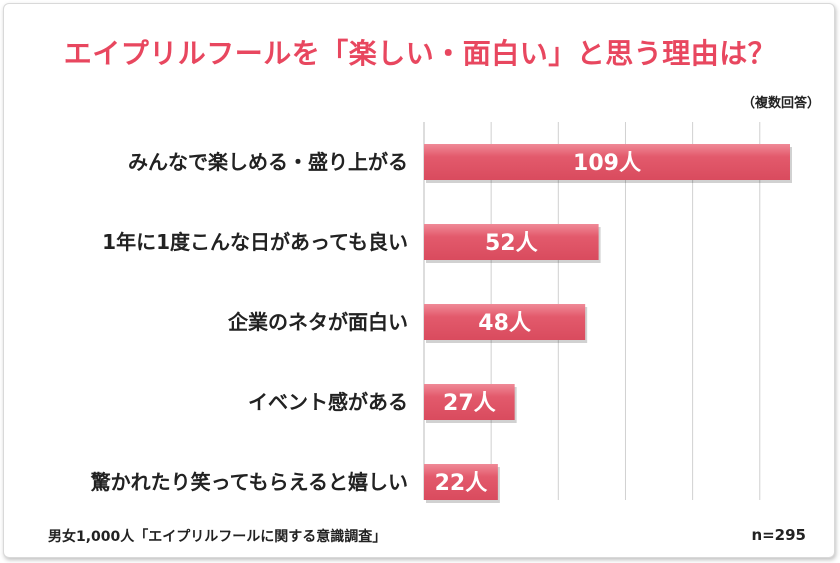 This screenshot has width=840, height=563. What do you see at coordinates (249, 482) in the screenshot?
I see `category-label: 驚かれたり笑ってもらえると嬉しい` at bounding box center [249, 482].